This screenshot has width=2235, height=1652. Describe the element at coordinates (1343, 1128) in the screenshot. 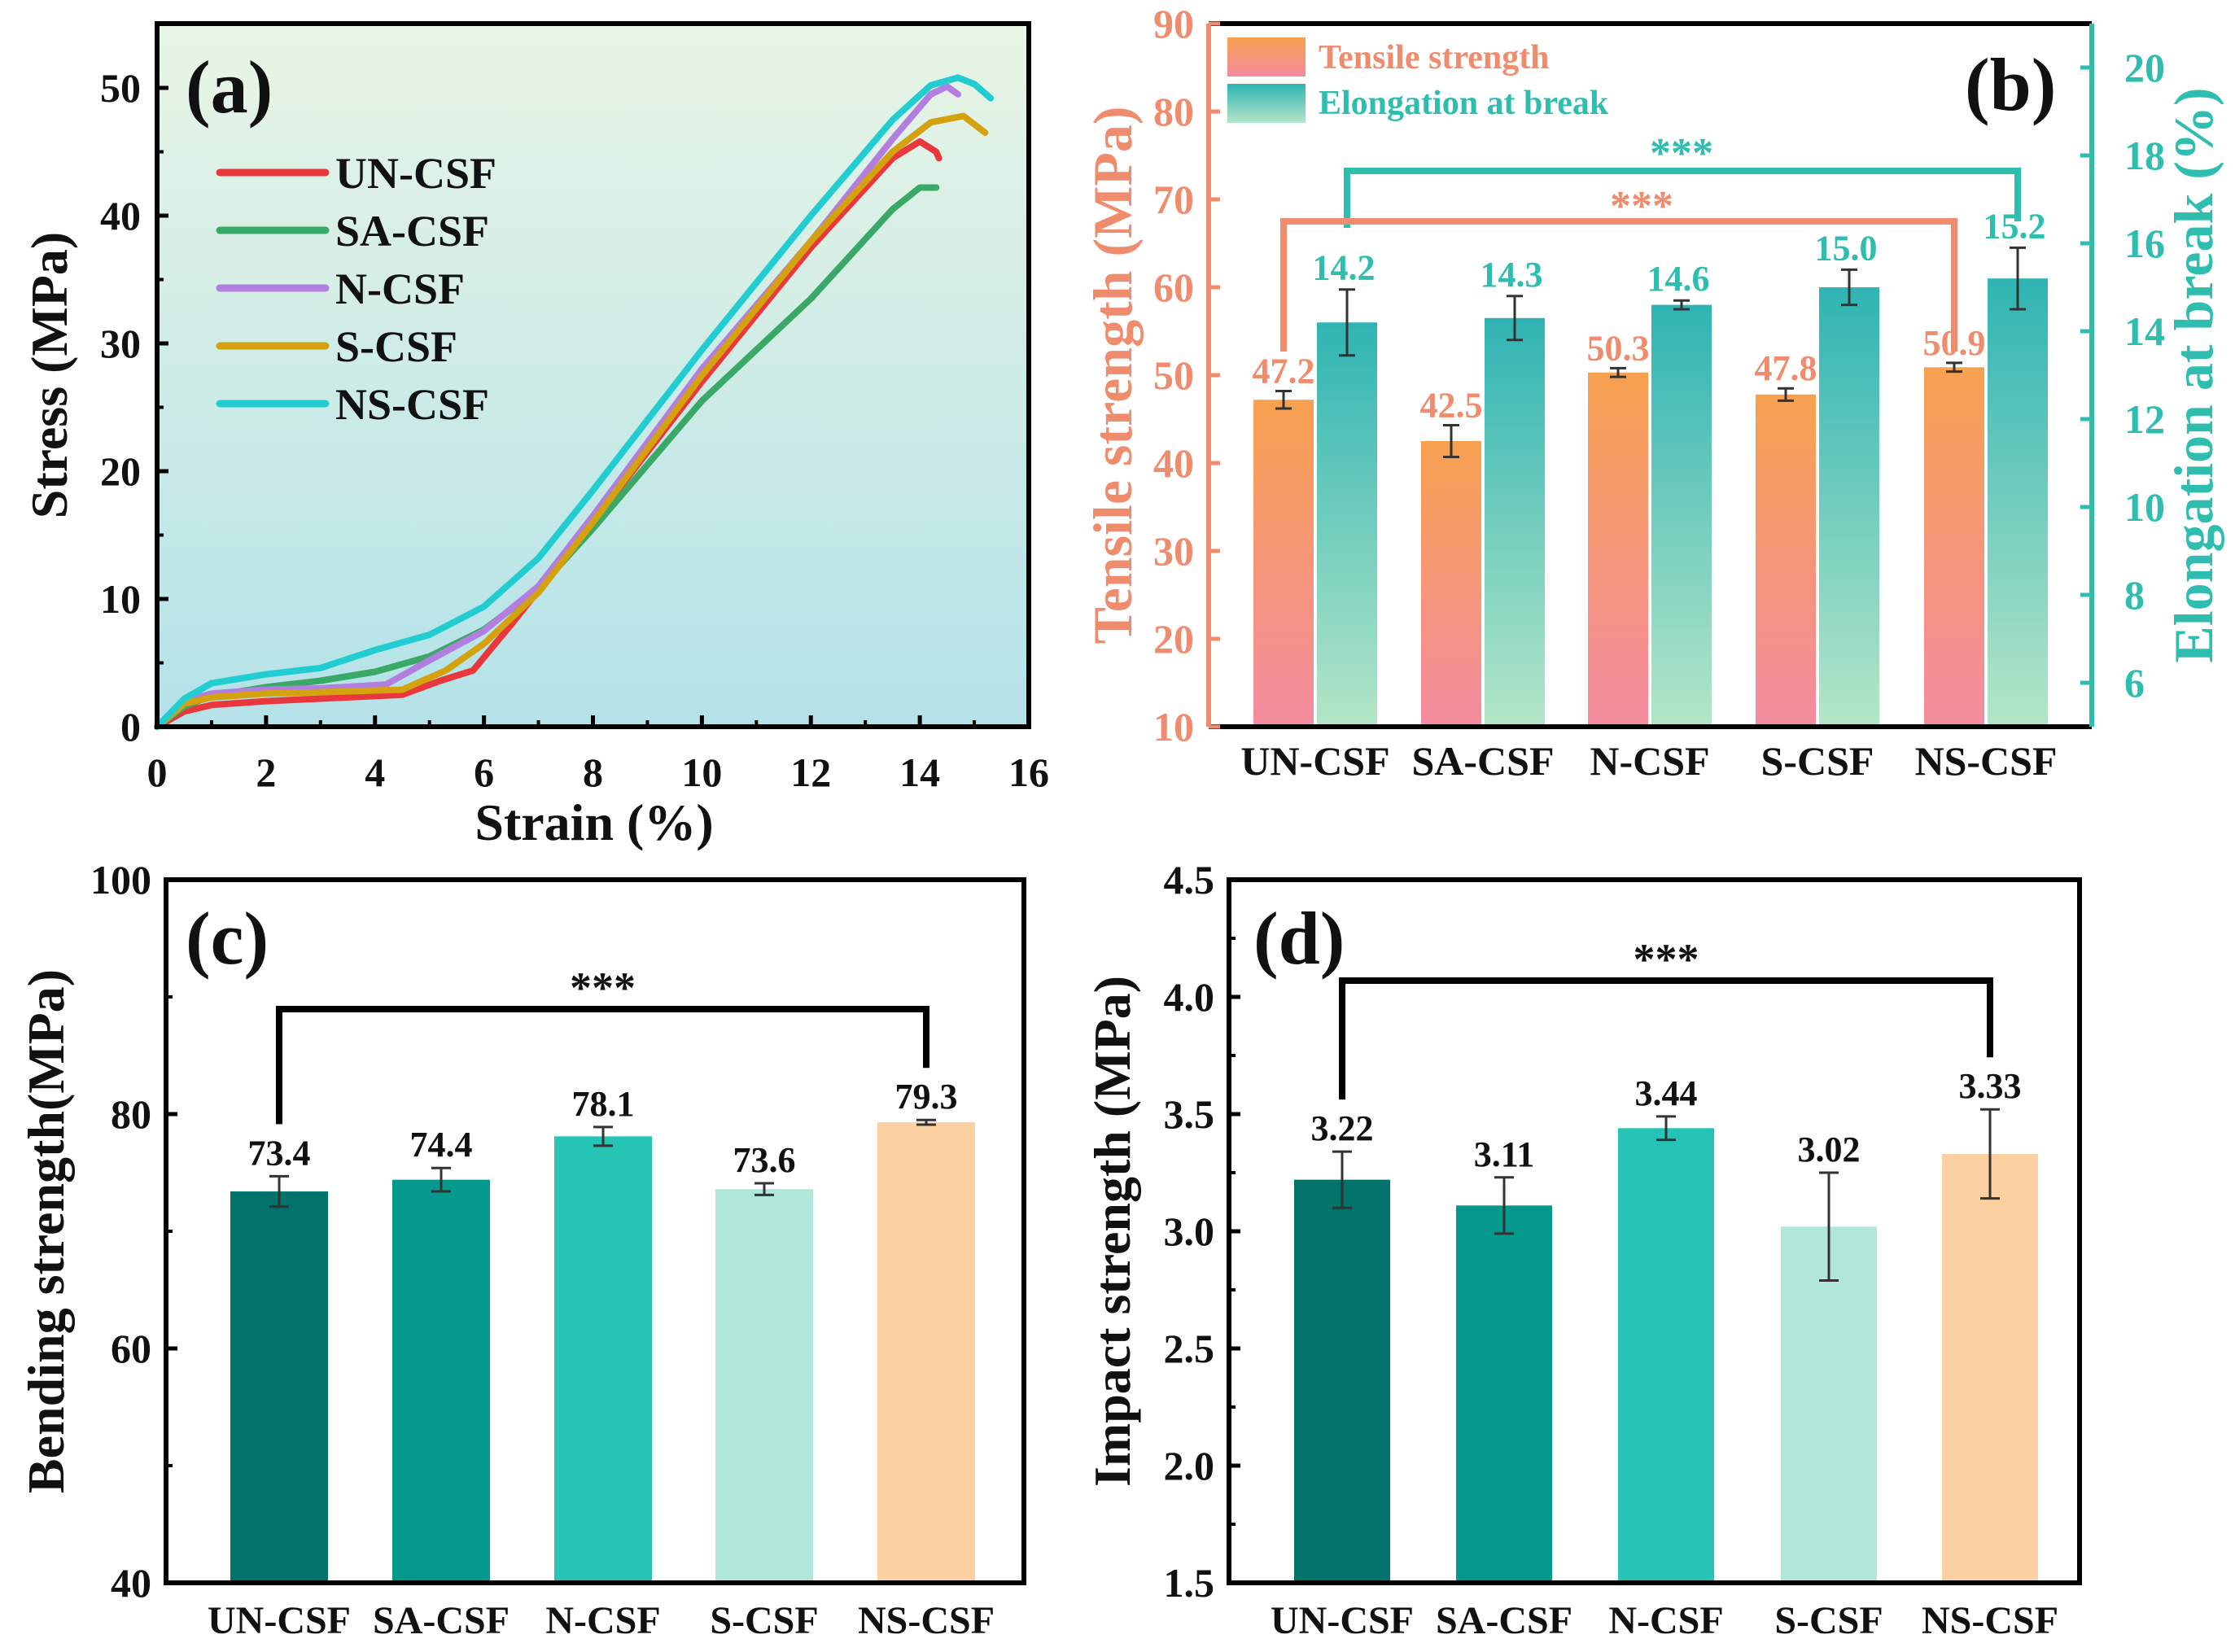

I see `panel-d-value-label: 3.22` at that location.